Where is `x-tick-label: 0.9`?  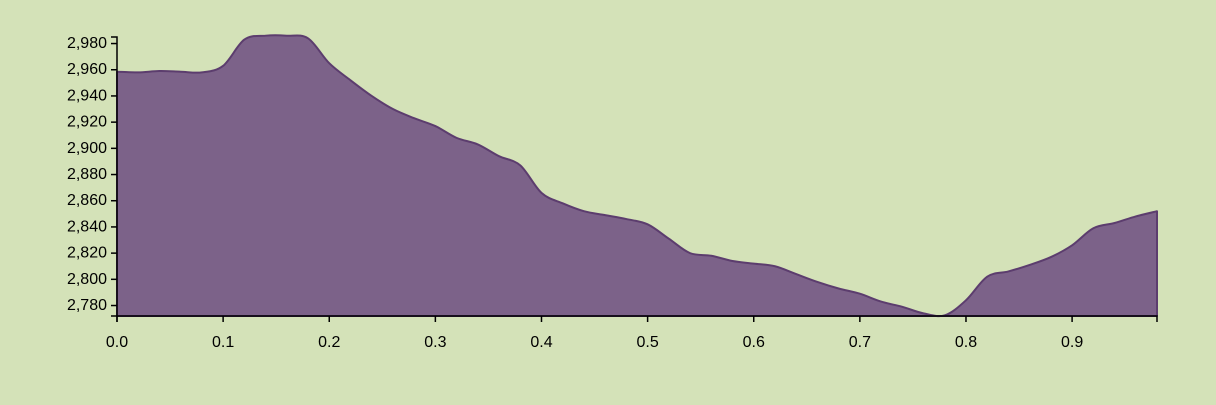 x-tick-label: 0.9 is located at coordinates (1072, 342).